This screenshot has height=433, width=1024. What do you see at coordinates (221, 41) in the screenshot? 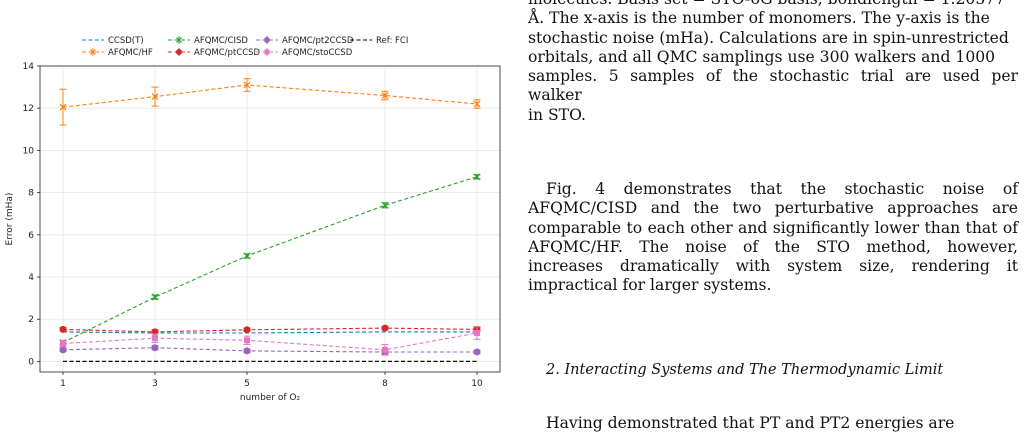
I see `legend-label: AFQMC/CISD` at bounding box center [221, 41].